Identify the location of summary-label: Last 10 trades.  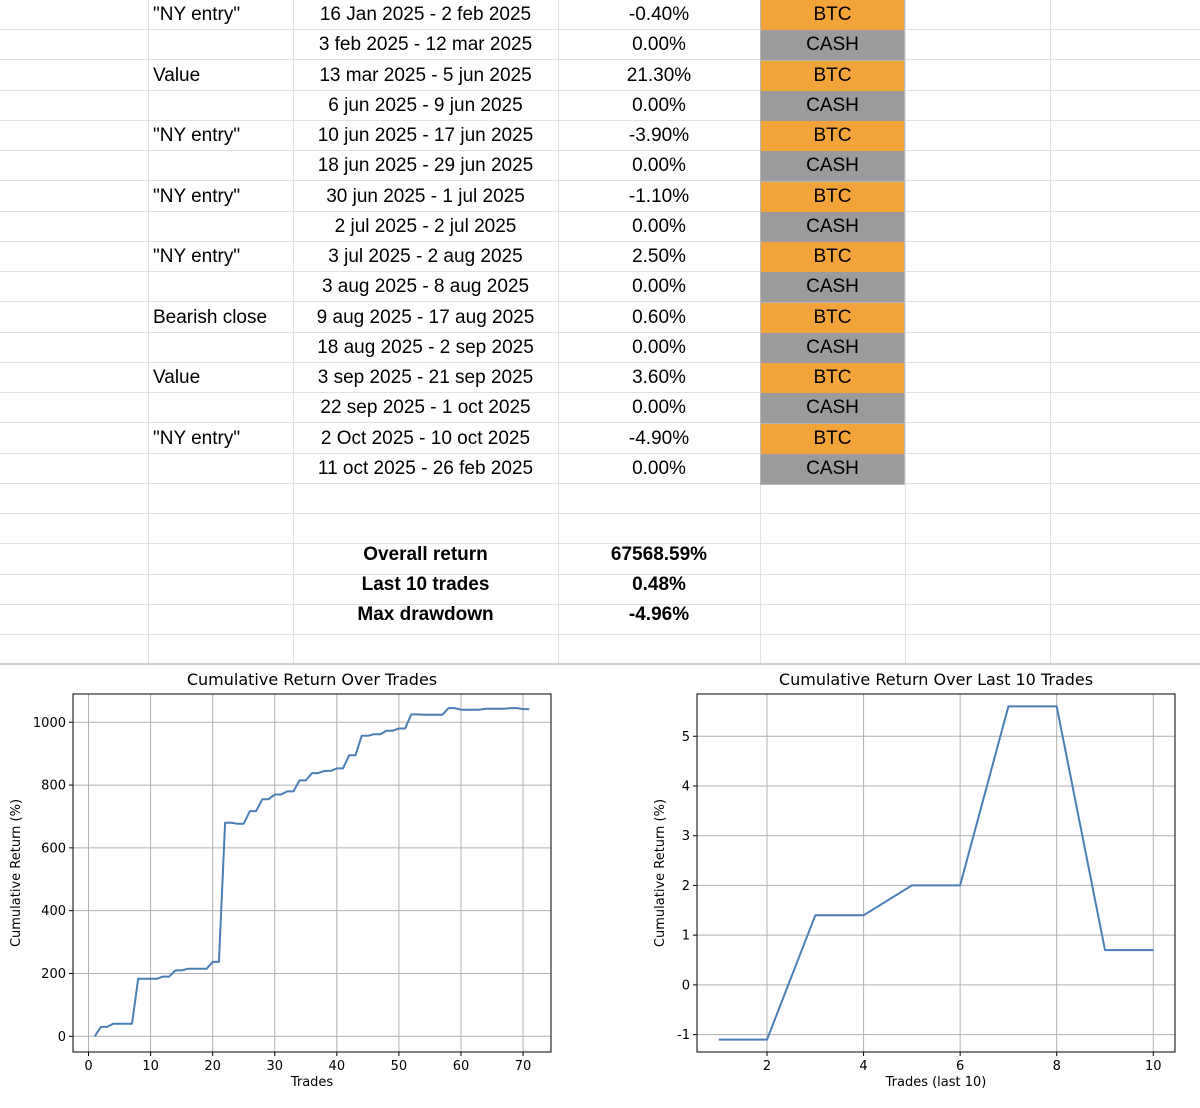
(425, 584).